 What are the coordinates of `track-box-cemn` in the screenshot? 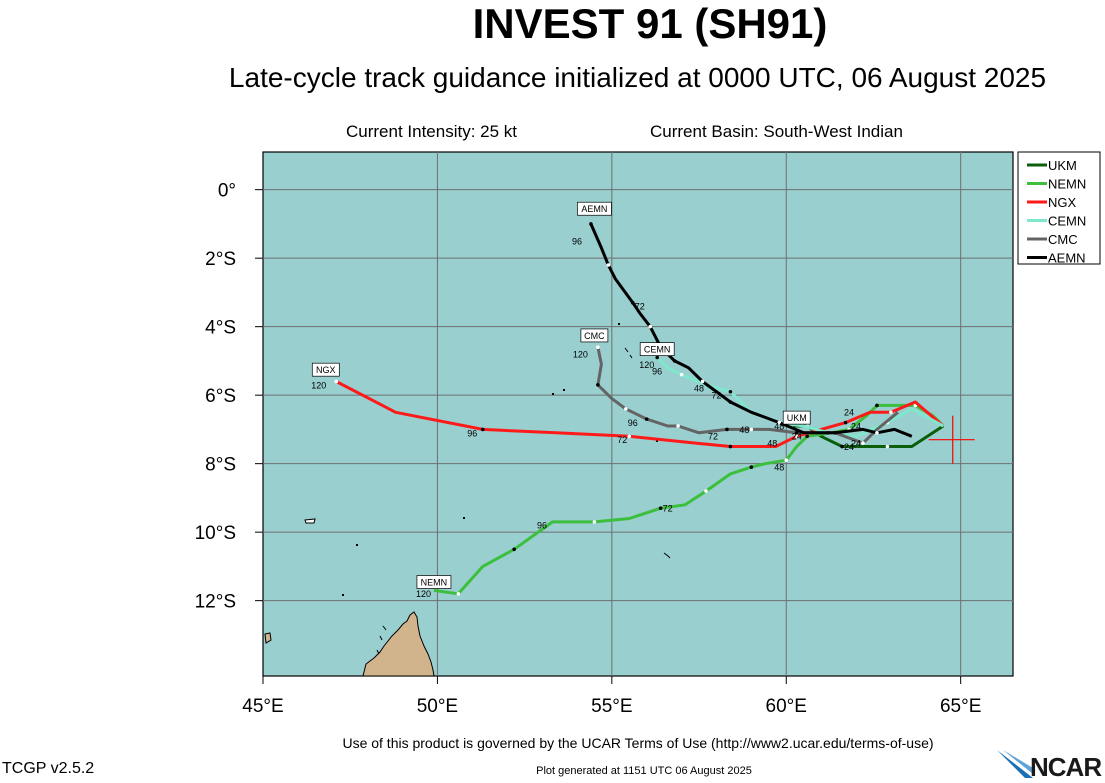 It's located at (657, 349).